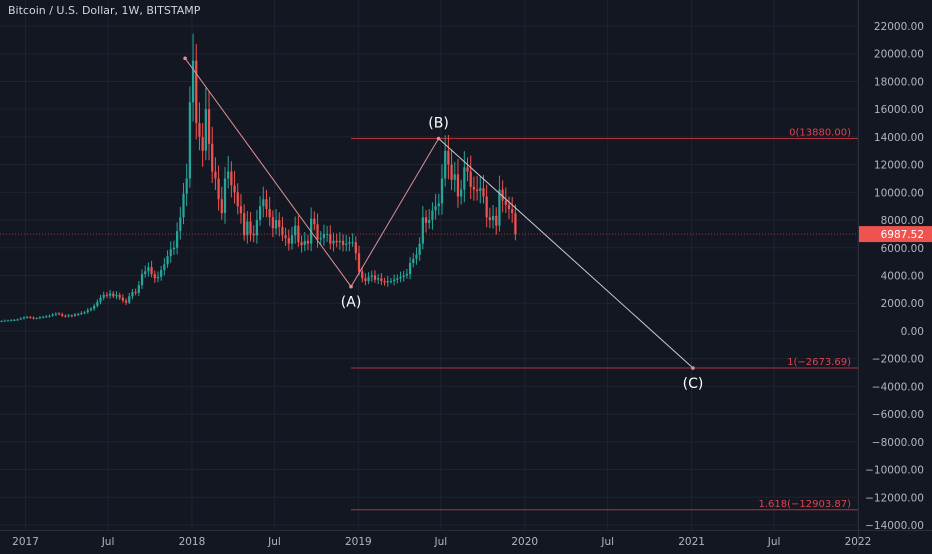  What do you see at coordinates (902, 277) in the screenshot?
I see `y-tick-label: 4000.00` at bounding box center [902, 277].